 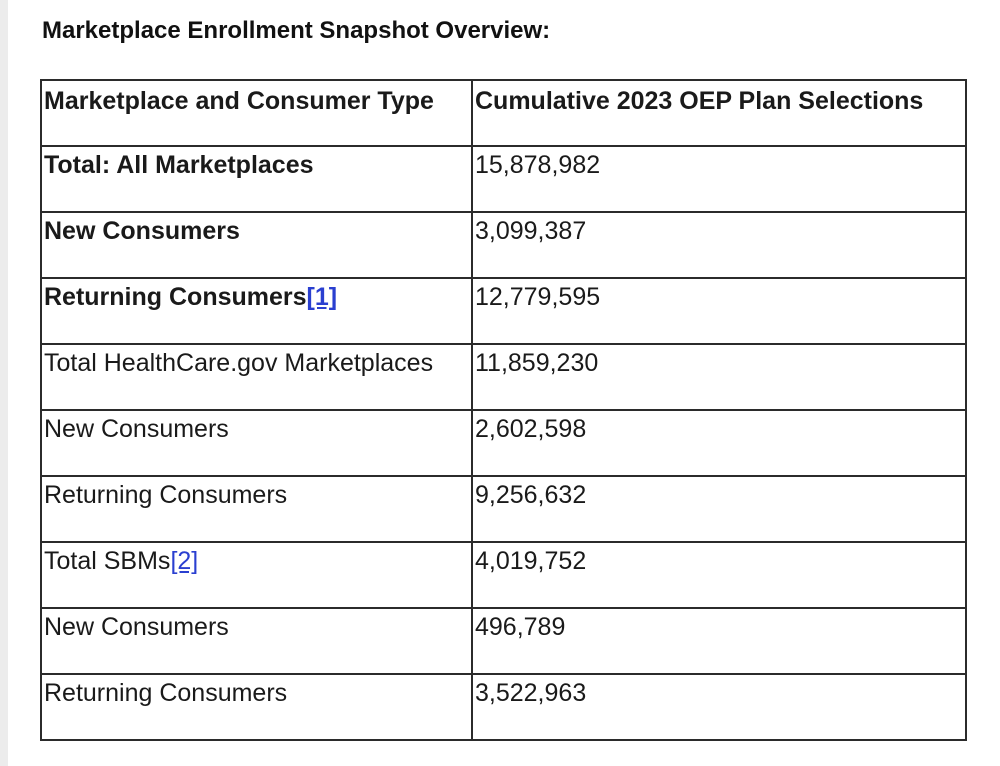 I want to click on table-row: New Consumers 2,602,598, so click(x=503, y=443).